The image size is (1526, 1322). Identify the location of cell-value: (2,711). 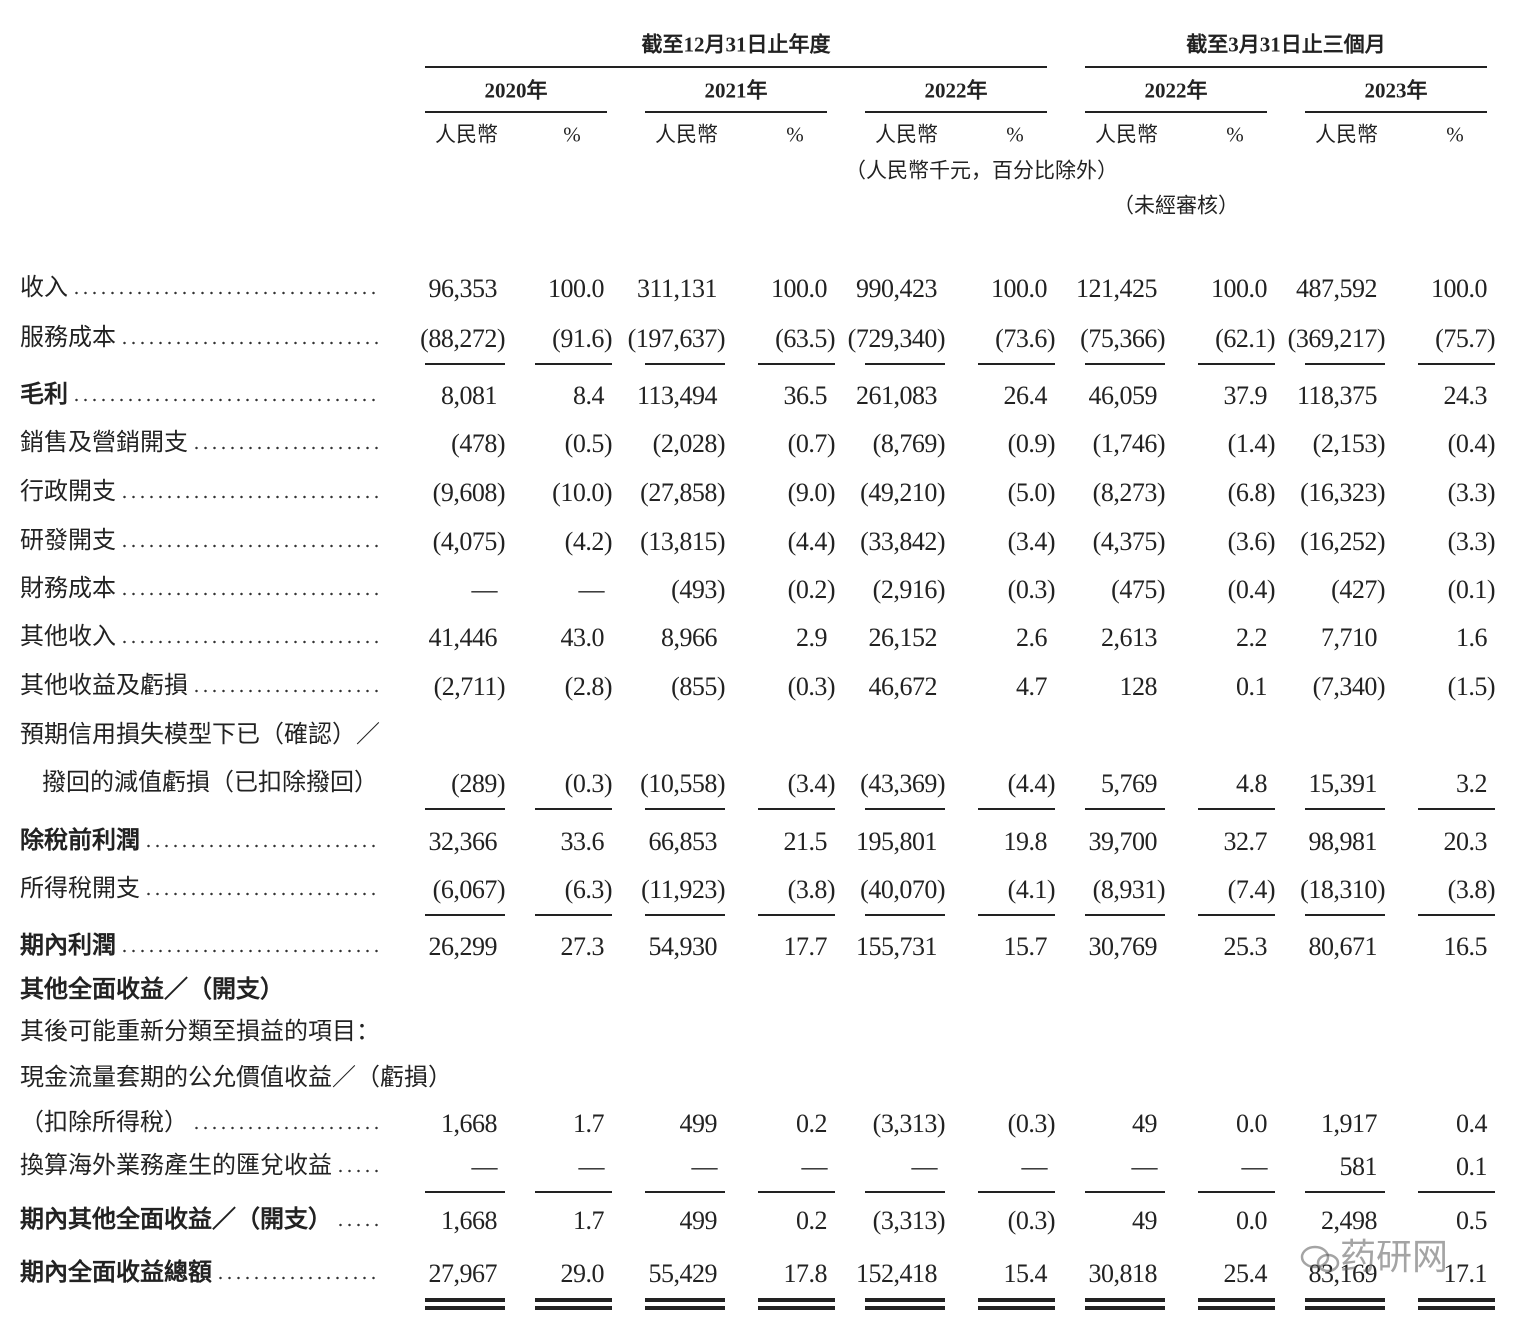
(469, 686).